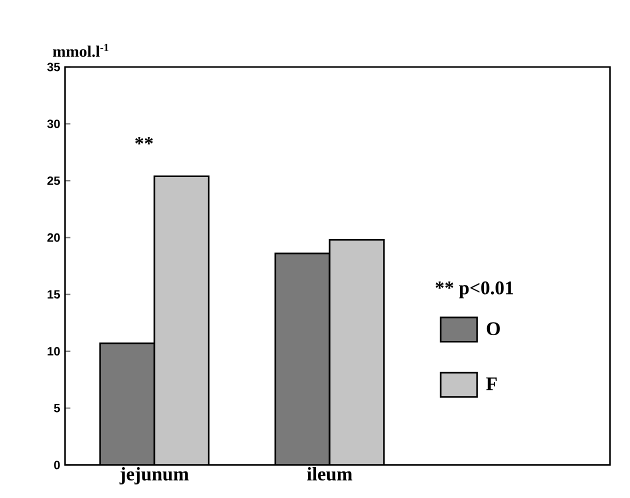 The image size is (630, 498). I want to click on y-tick-label: 35, so click(53, 67).